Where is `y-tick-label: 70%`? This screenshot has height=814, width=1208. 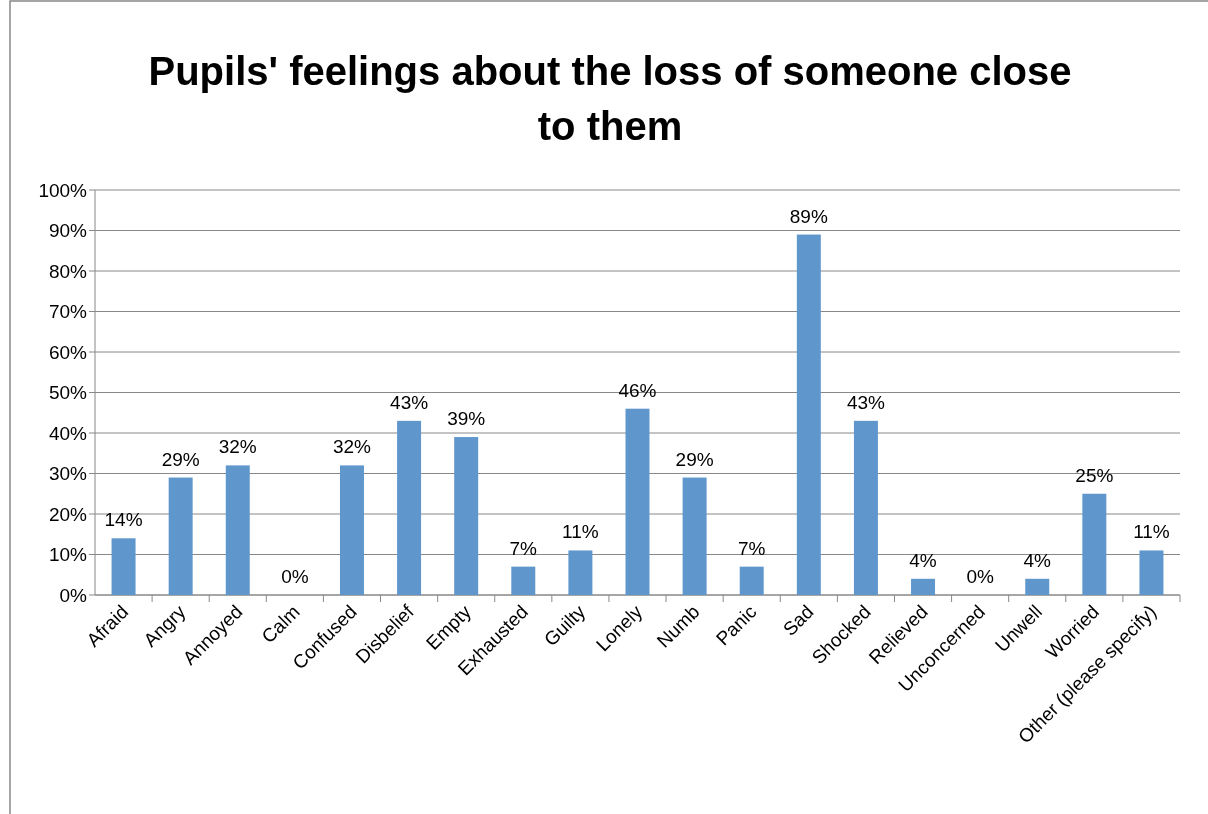 y-tick-label: 70% is located at coordinates (68, 312).